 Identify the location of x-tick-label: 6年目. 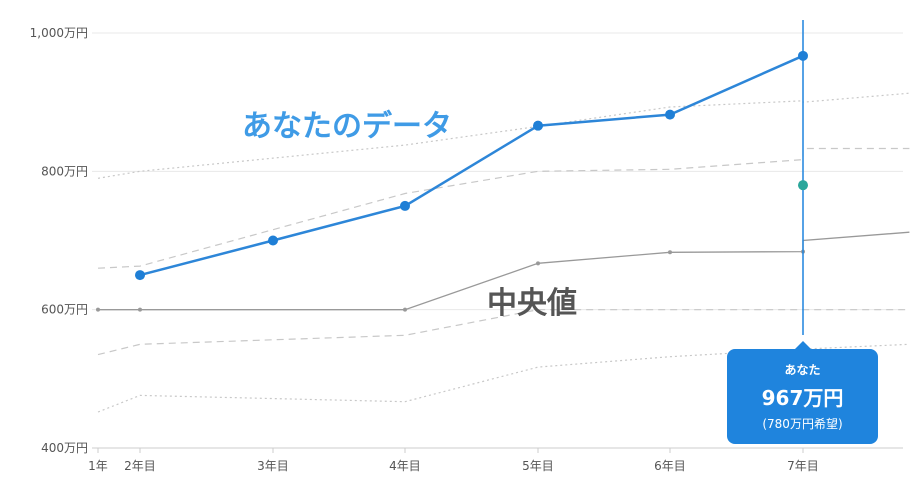
(670, 466).